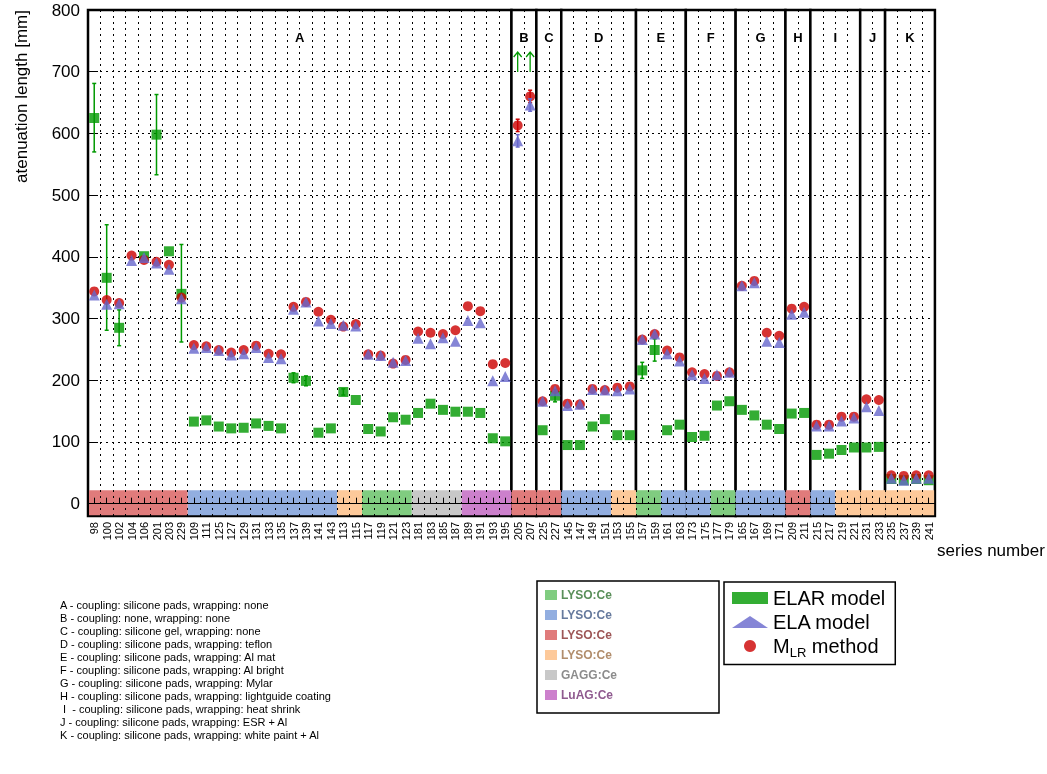  What do you see at coordinates (829, 531) in the screenshot?
I see `x-tick-label: 217` at bounding box center [829, 531].